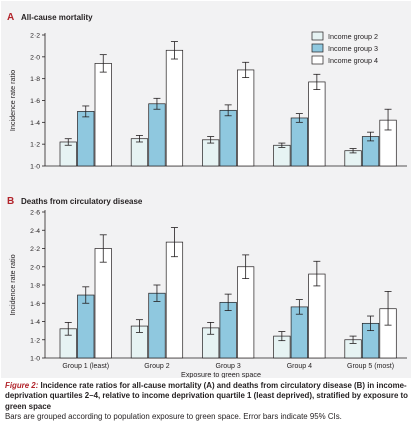 The width and height of the screenshot is (412, 447). I want to click on x-tick-label: Group 1 (least), so click(85, 366).